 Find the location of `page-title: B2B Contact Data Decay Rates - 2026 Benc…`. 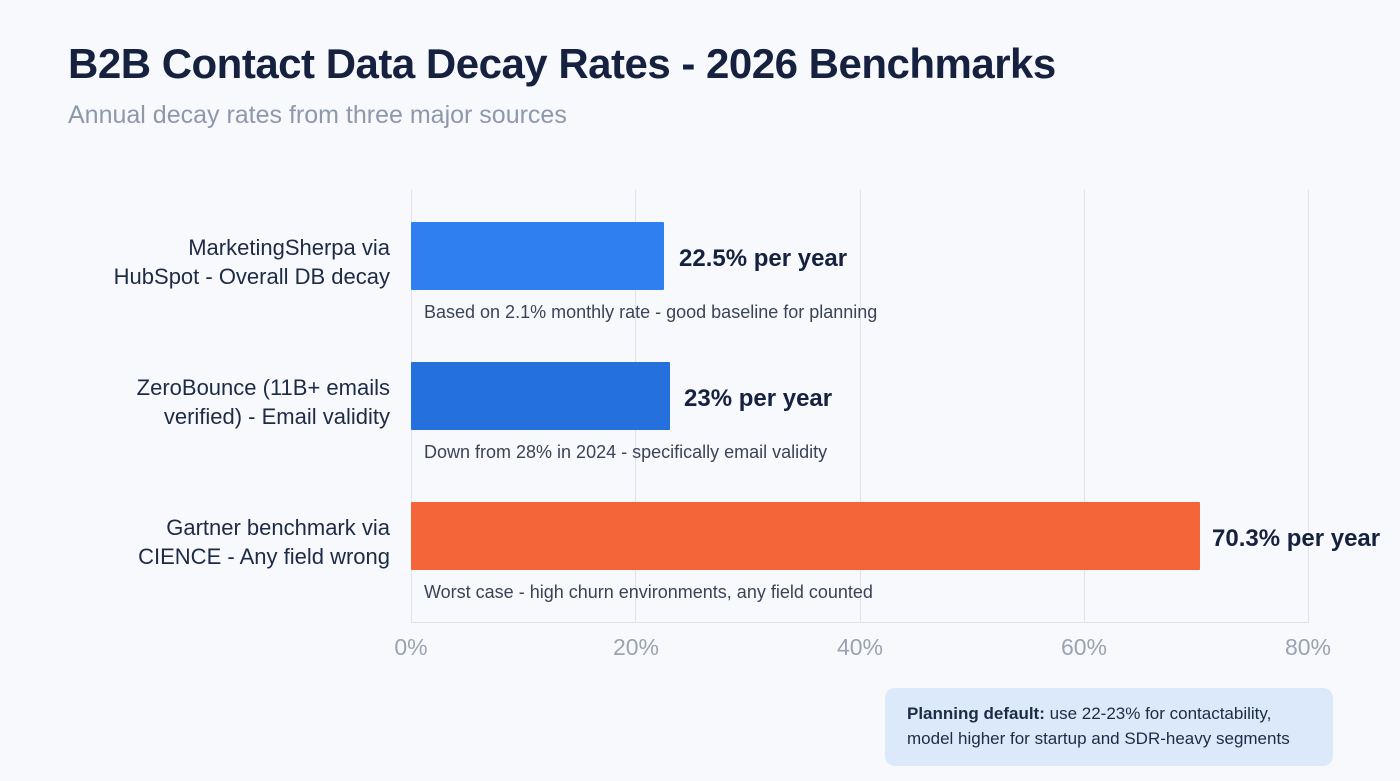

page-title: B2B Contact Data Decay Rates - 2026 Benc… is located at coordinates (562, 63).